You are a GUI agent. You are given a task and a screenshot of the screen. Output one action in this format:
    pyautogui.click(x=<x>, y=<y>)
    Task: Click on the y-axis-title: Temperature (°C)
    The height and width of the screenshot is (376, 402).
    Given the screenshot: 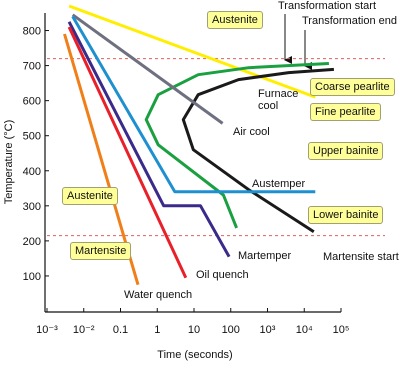 What is the action you would take?
    pyautogui.click(x=9, y=162)
    